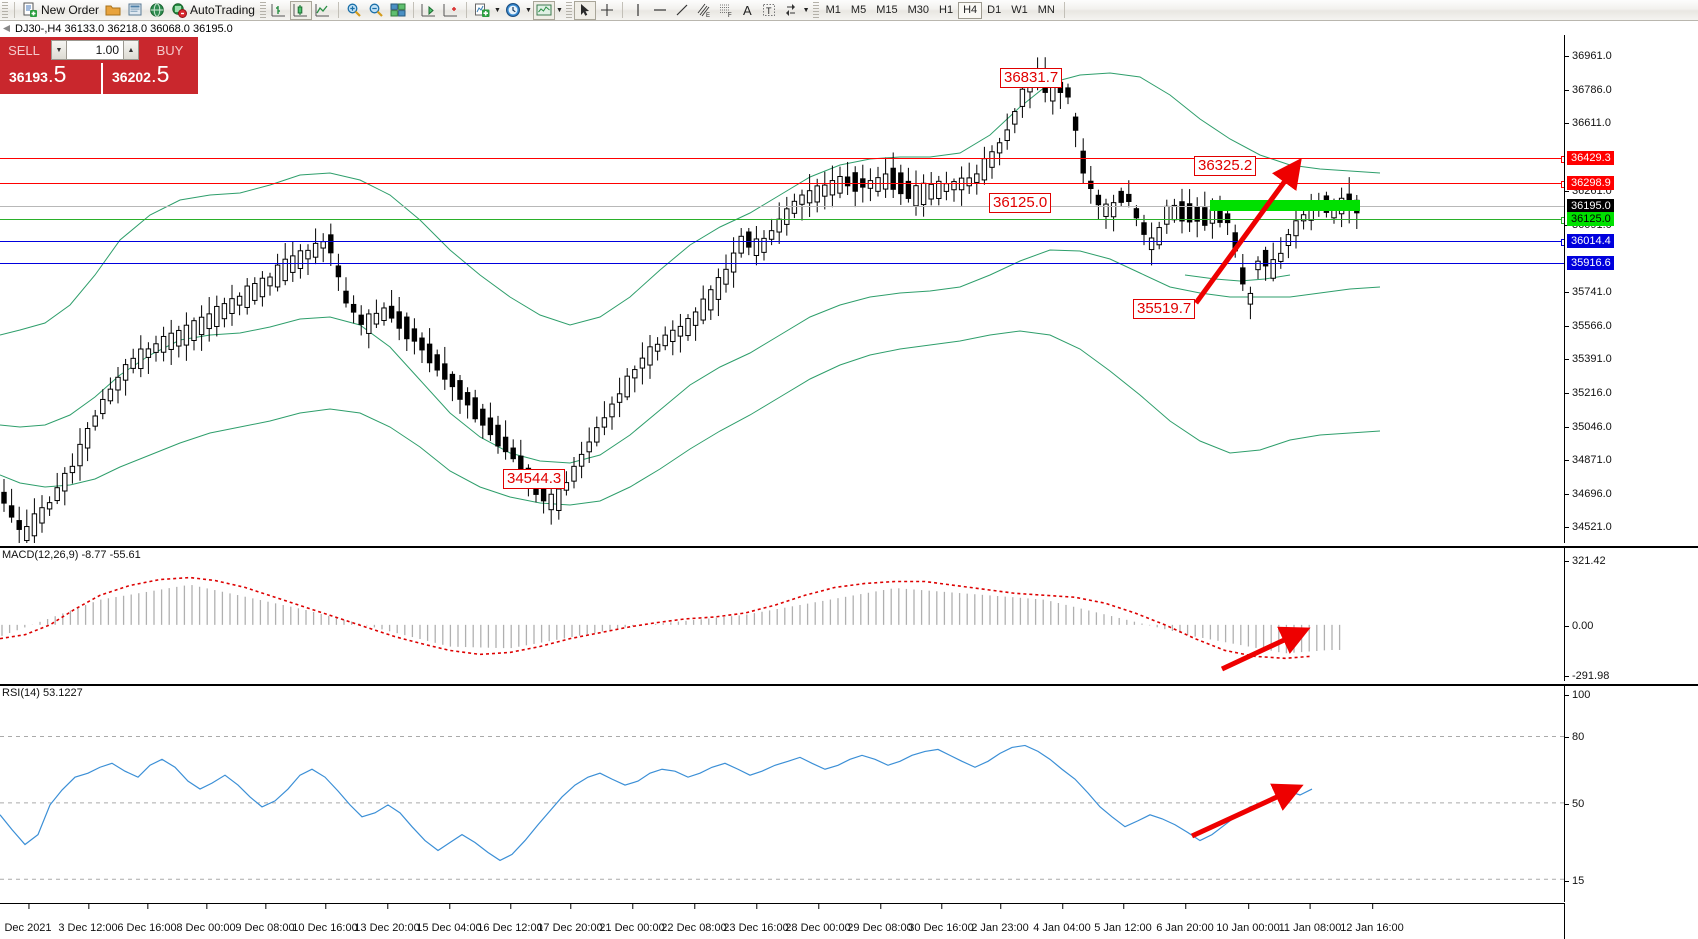  What do you see at coordinates (5, 10) in the screenshot?
I see `toolbar-grip` at bounding box center [5, 10].